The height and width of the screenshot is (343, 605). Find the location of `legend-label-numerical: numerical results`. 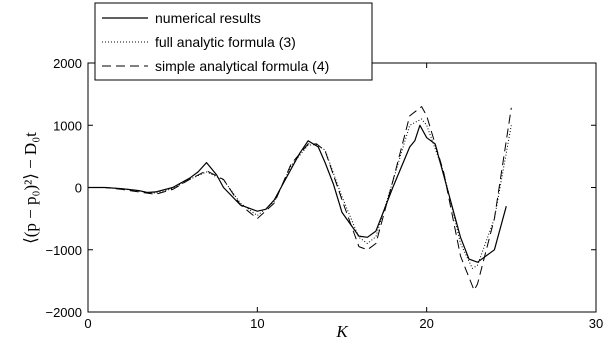

legend-label-numerical: numerical results is located at coordinates (208, 18).